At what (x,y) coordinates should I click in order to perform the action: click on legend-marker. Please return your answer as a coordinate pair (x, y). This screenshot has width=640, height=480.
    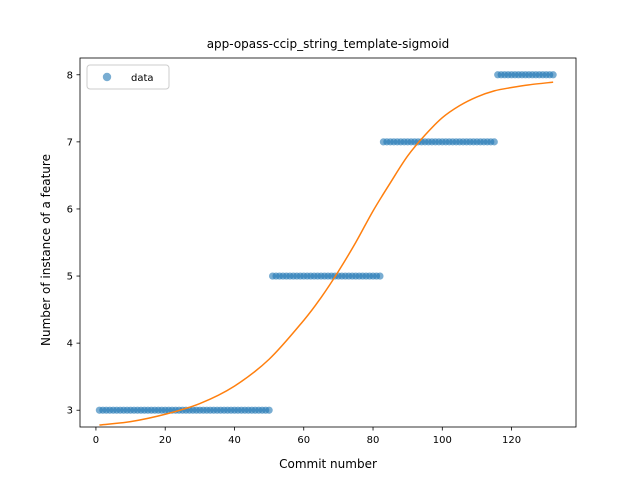
    Looking at the image, I should click on (107, 77).